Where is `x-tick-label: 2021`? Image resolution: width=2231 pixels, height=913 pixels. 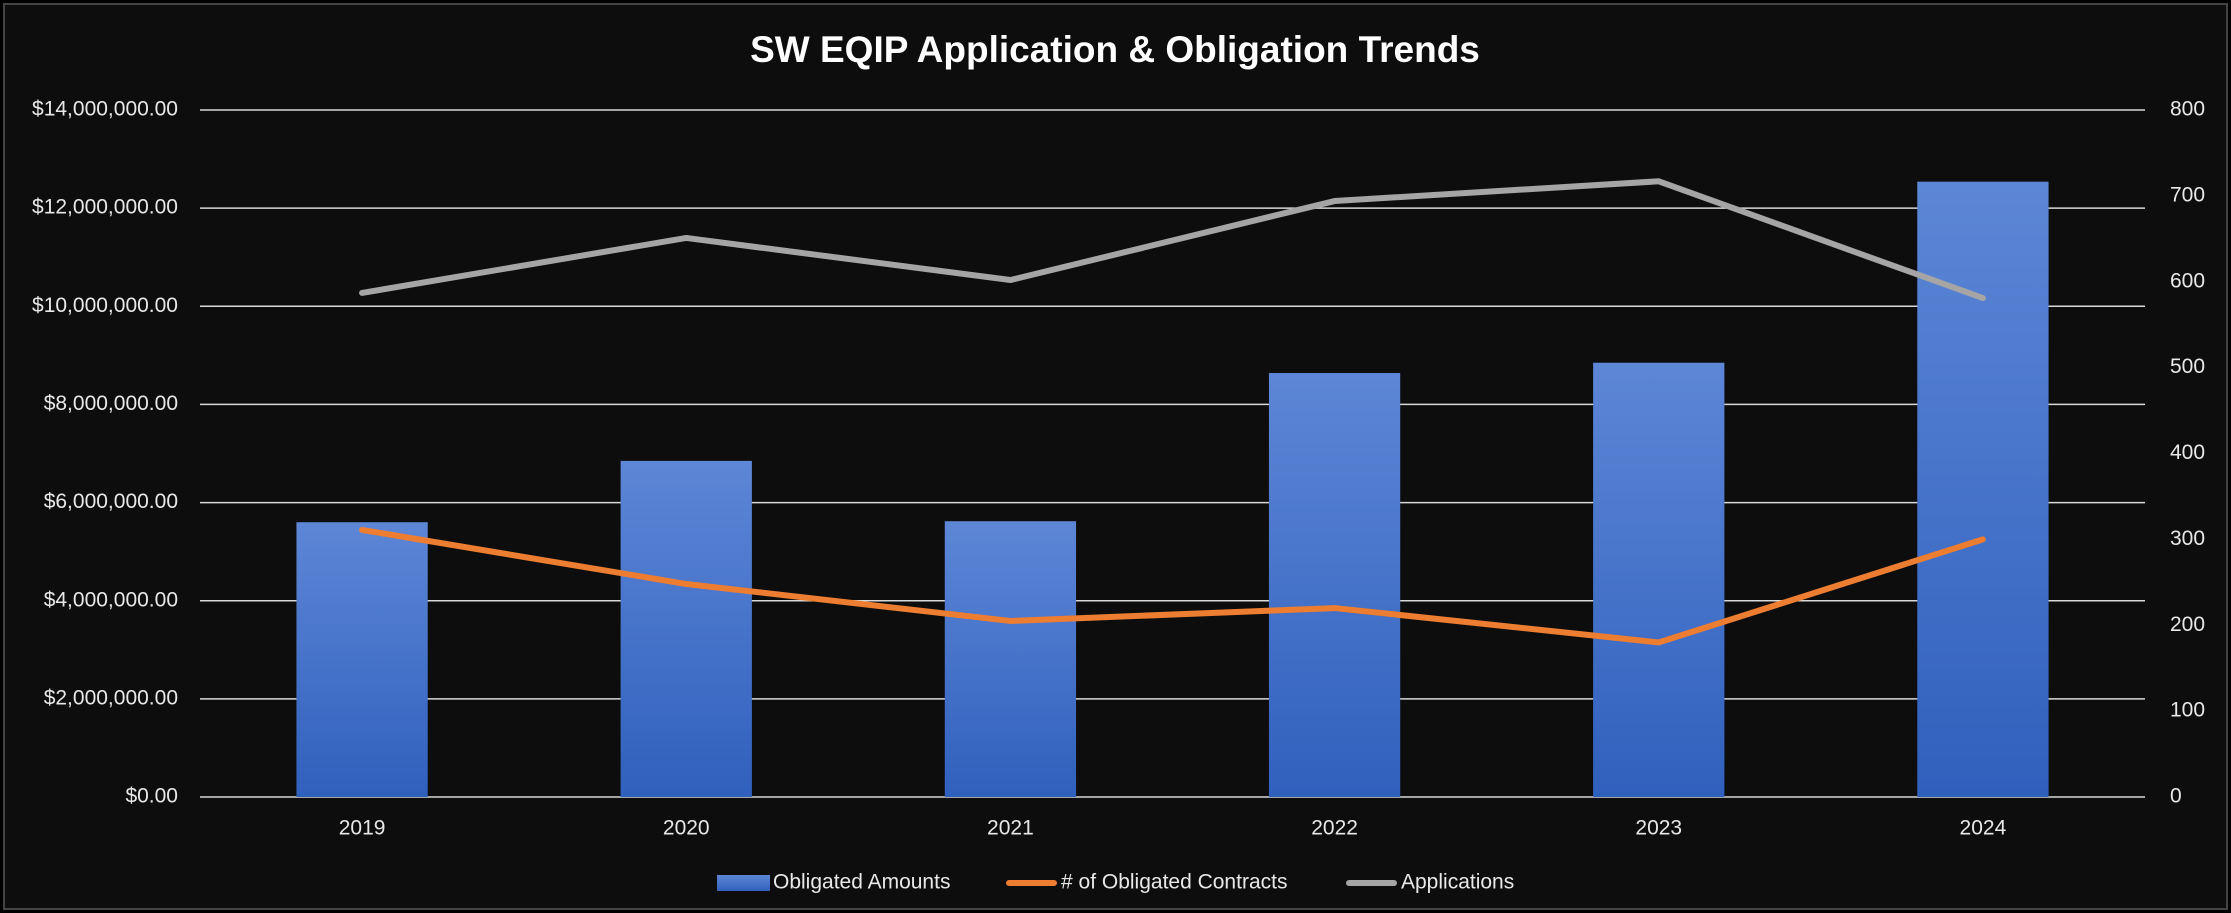 x-tick-label: 2021 is located at coordinates (1010, 828).